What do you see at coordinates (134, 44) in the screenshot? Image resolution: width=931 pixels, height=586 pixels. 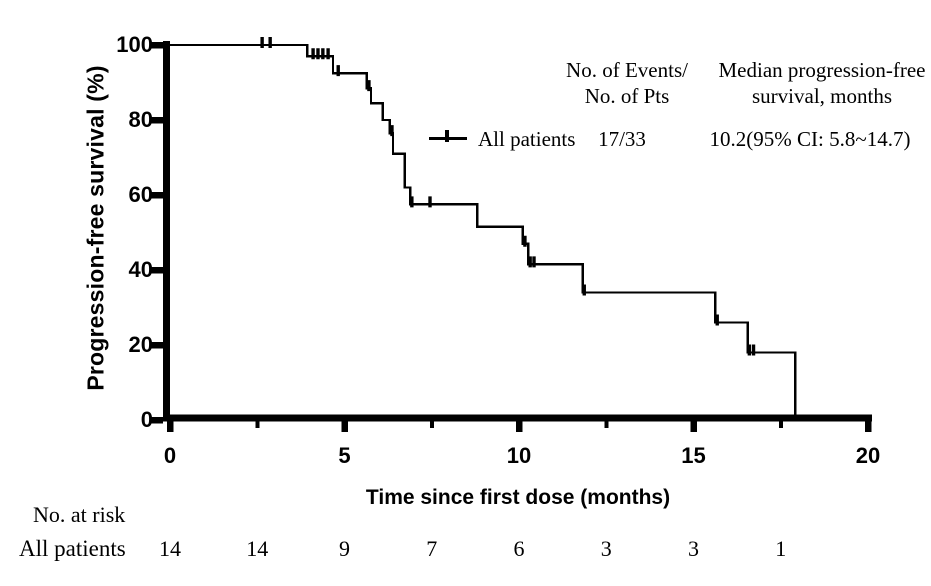 I see `y-tick-label: 100` at bounding box center [134, 44].